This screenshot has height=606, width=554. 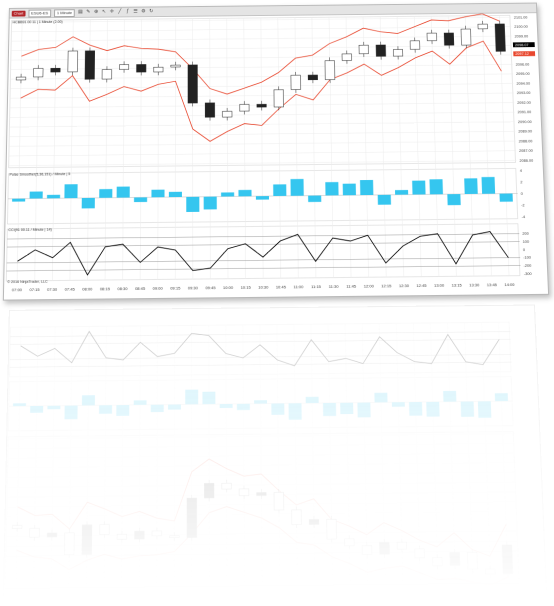 I want to click on histogram-pane-title: Pulse Smoother(5,36,151) / Minute | 5, so click(x=39, y=174).